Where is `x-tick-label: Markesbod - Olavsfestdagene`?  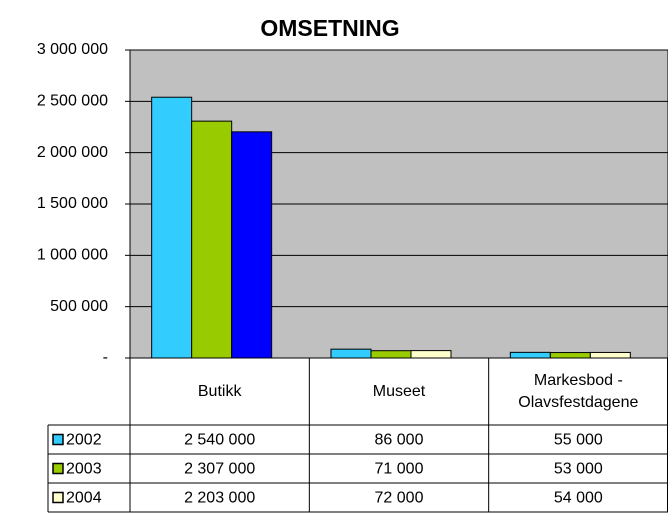 x-tick-label: Markesbod - Olavsfestdagene is located at coordinates (578, 391).